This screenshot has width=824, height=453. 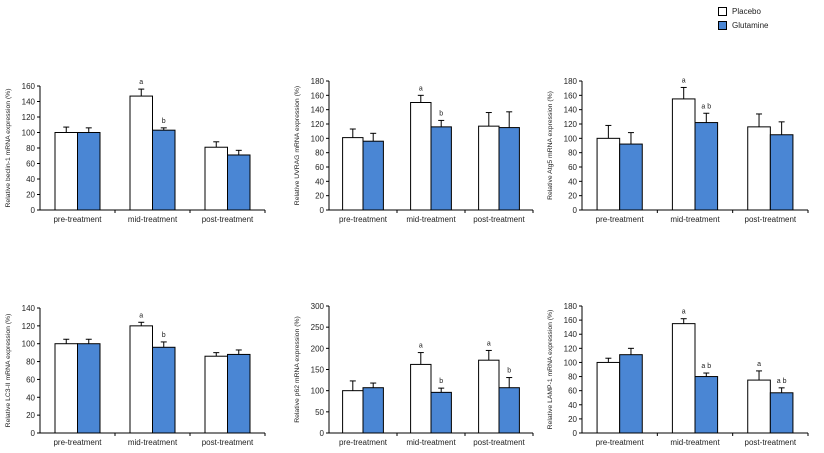 I want to click on legend-item-placebo: Placebo, so click(x=743, y=11).